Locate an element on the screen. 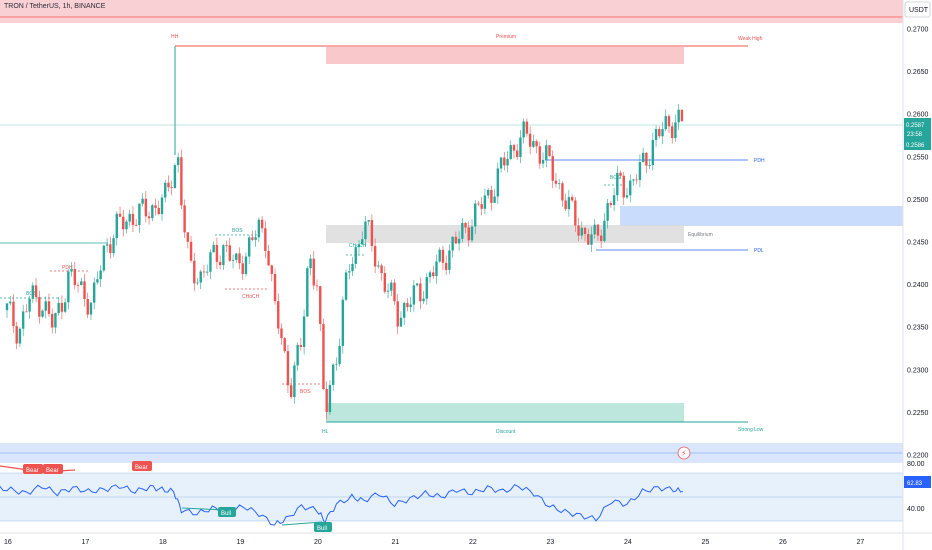 This screenshot has height=550, width=932. bull-divergence-line is located at coordinates (203, 509).